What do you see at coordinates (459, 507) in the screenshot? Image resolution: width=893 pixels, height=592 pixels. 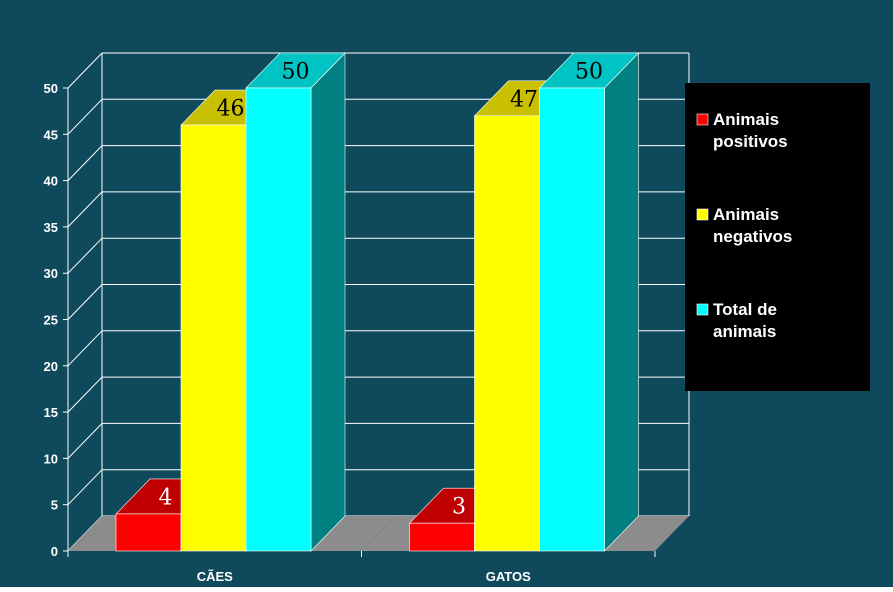 I see `data-label: 3` at bounding box center [459, 507].